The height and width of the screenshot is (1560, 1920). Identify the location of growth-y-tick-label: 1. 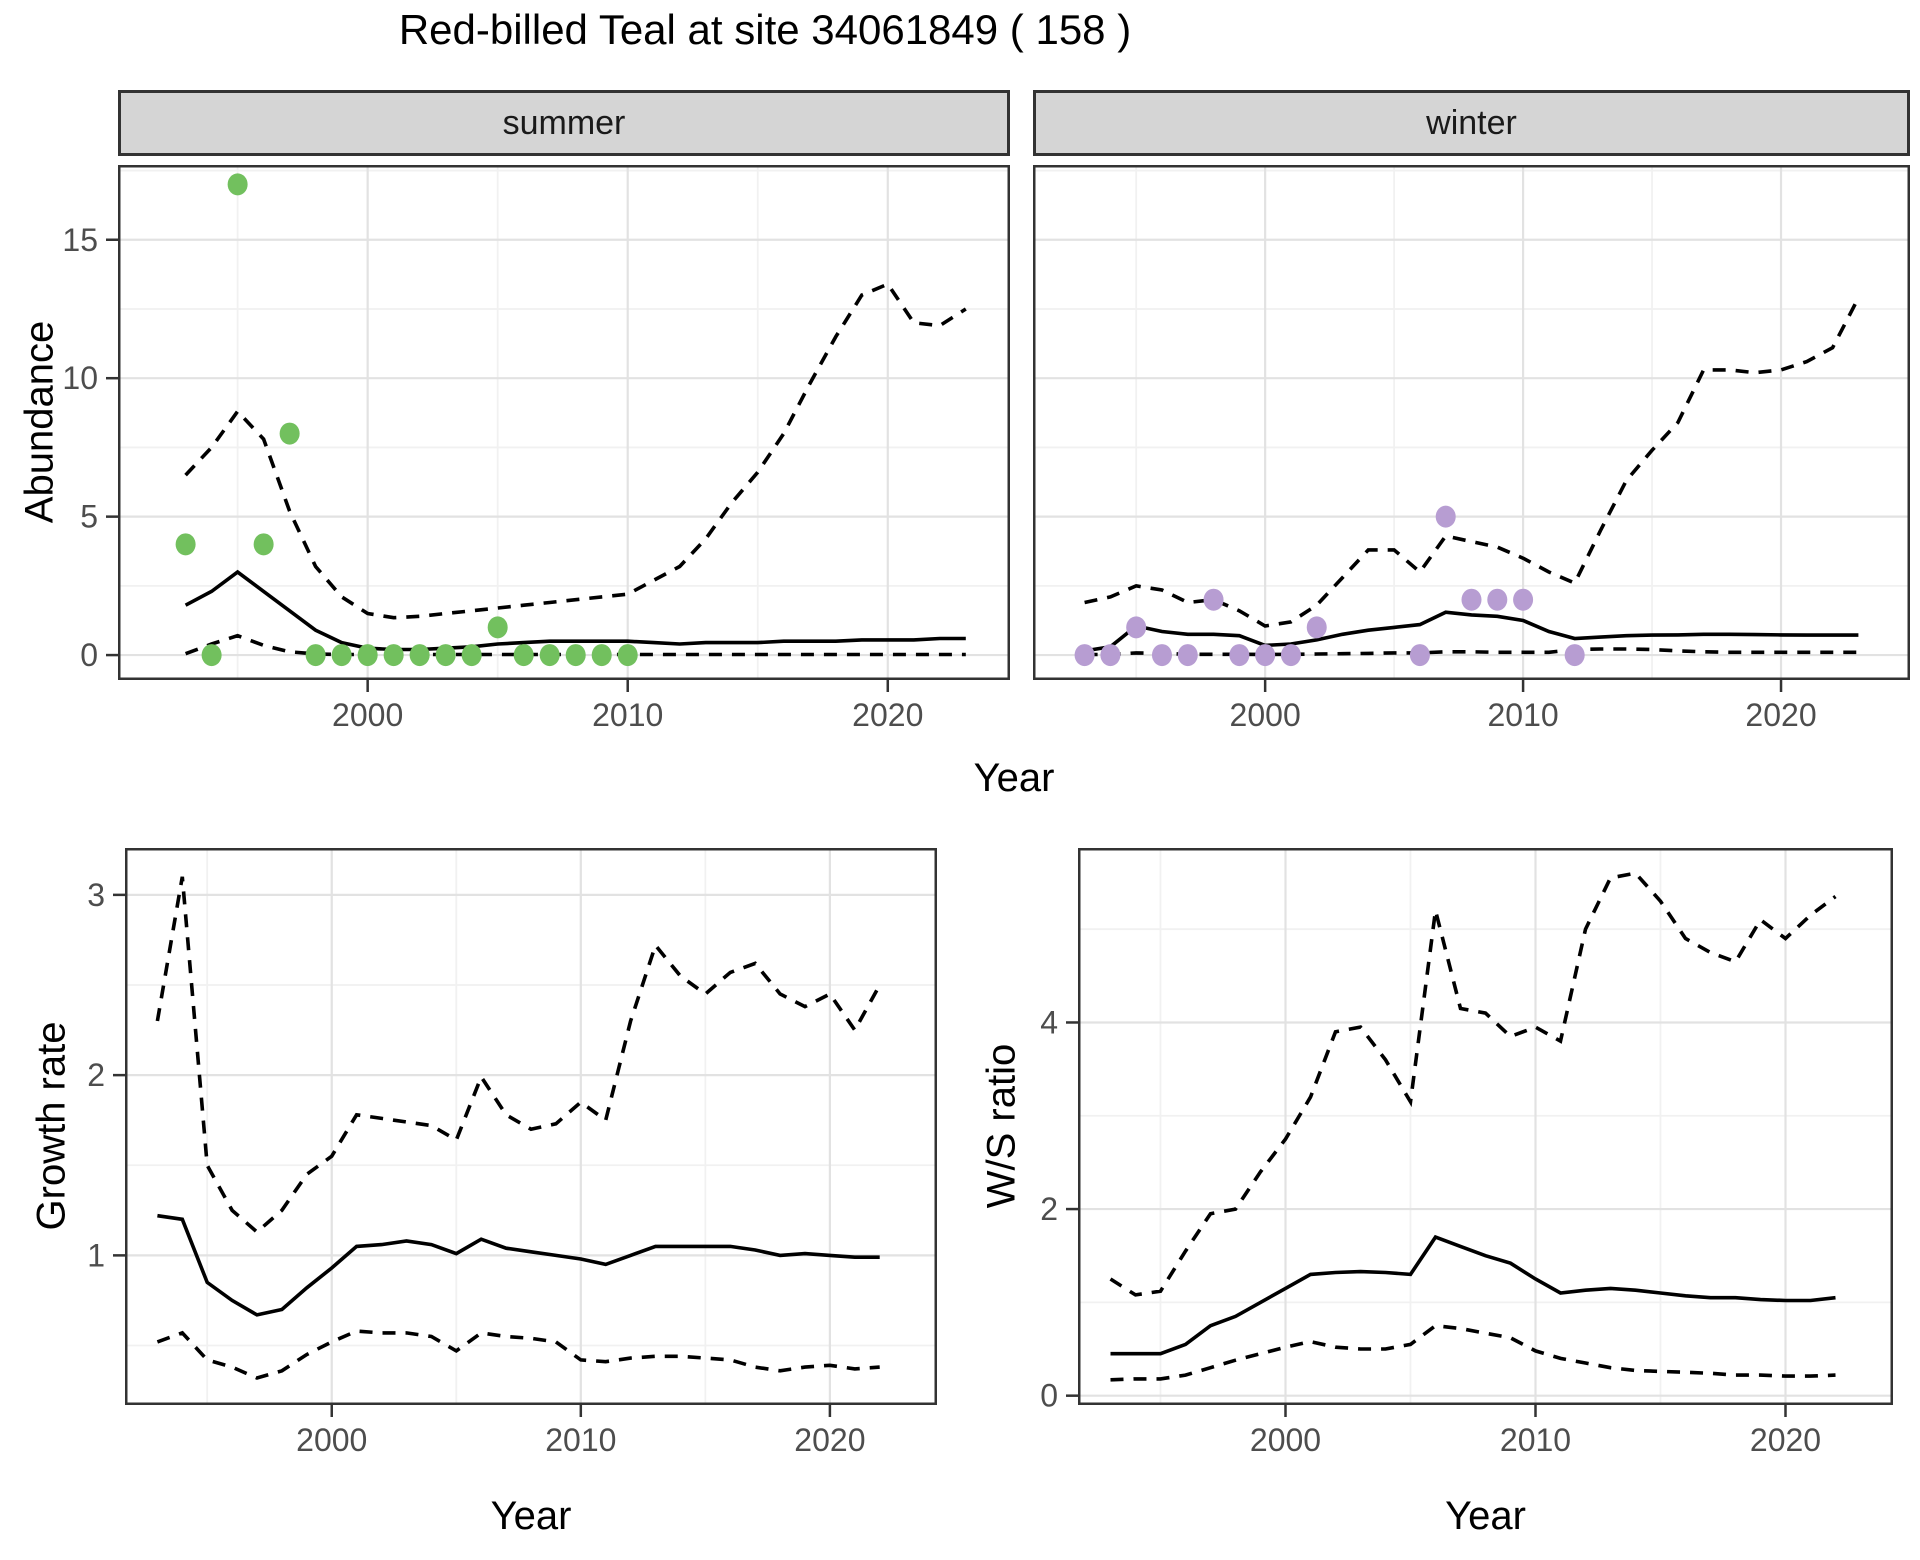
(96, 1255).